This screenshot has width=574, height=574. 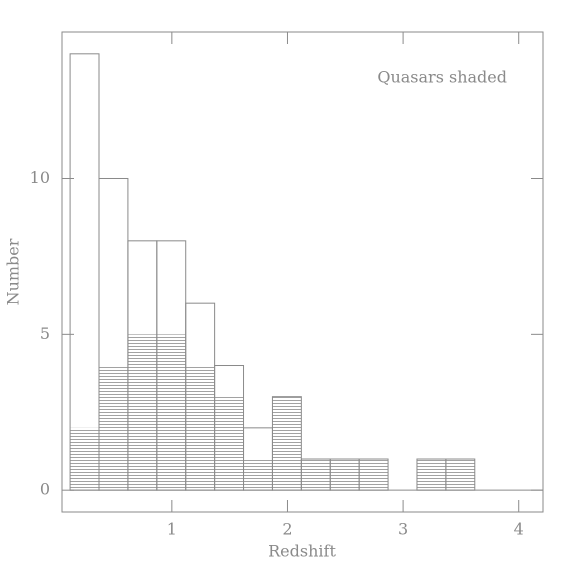 I want to click on x-tick-label: 3, so click(x=403, y=529).